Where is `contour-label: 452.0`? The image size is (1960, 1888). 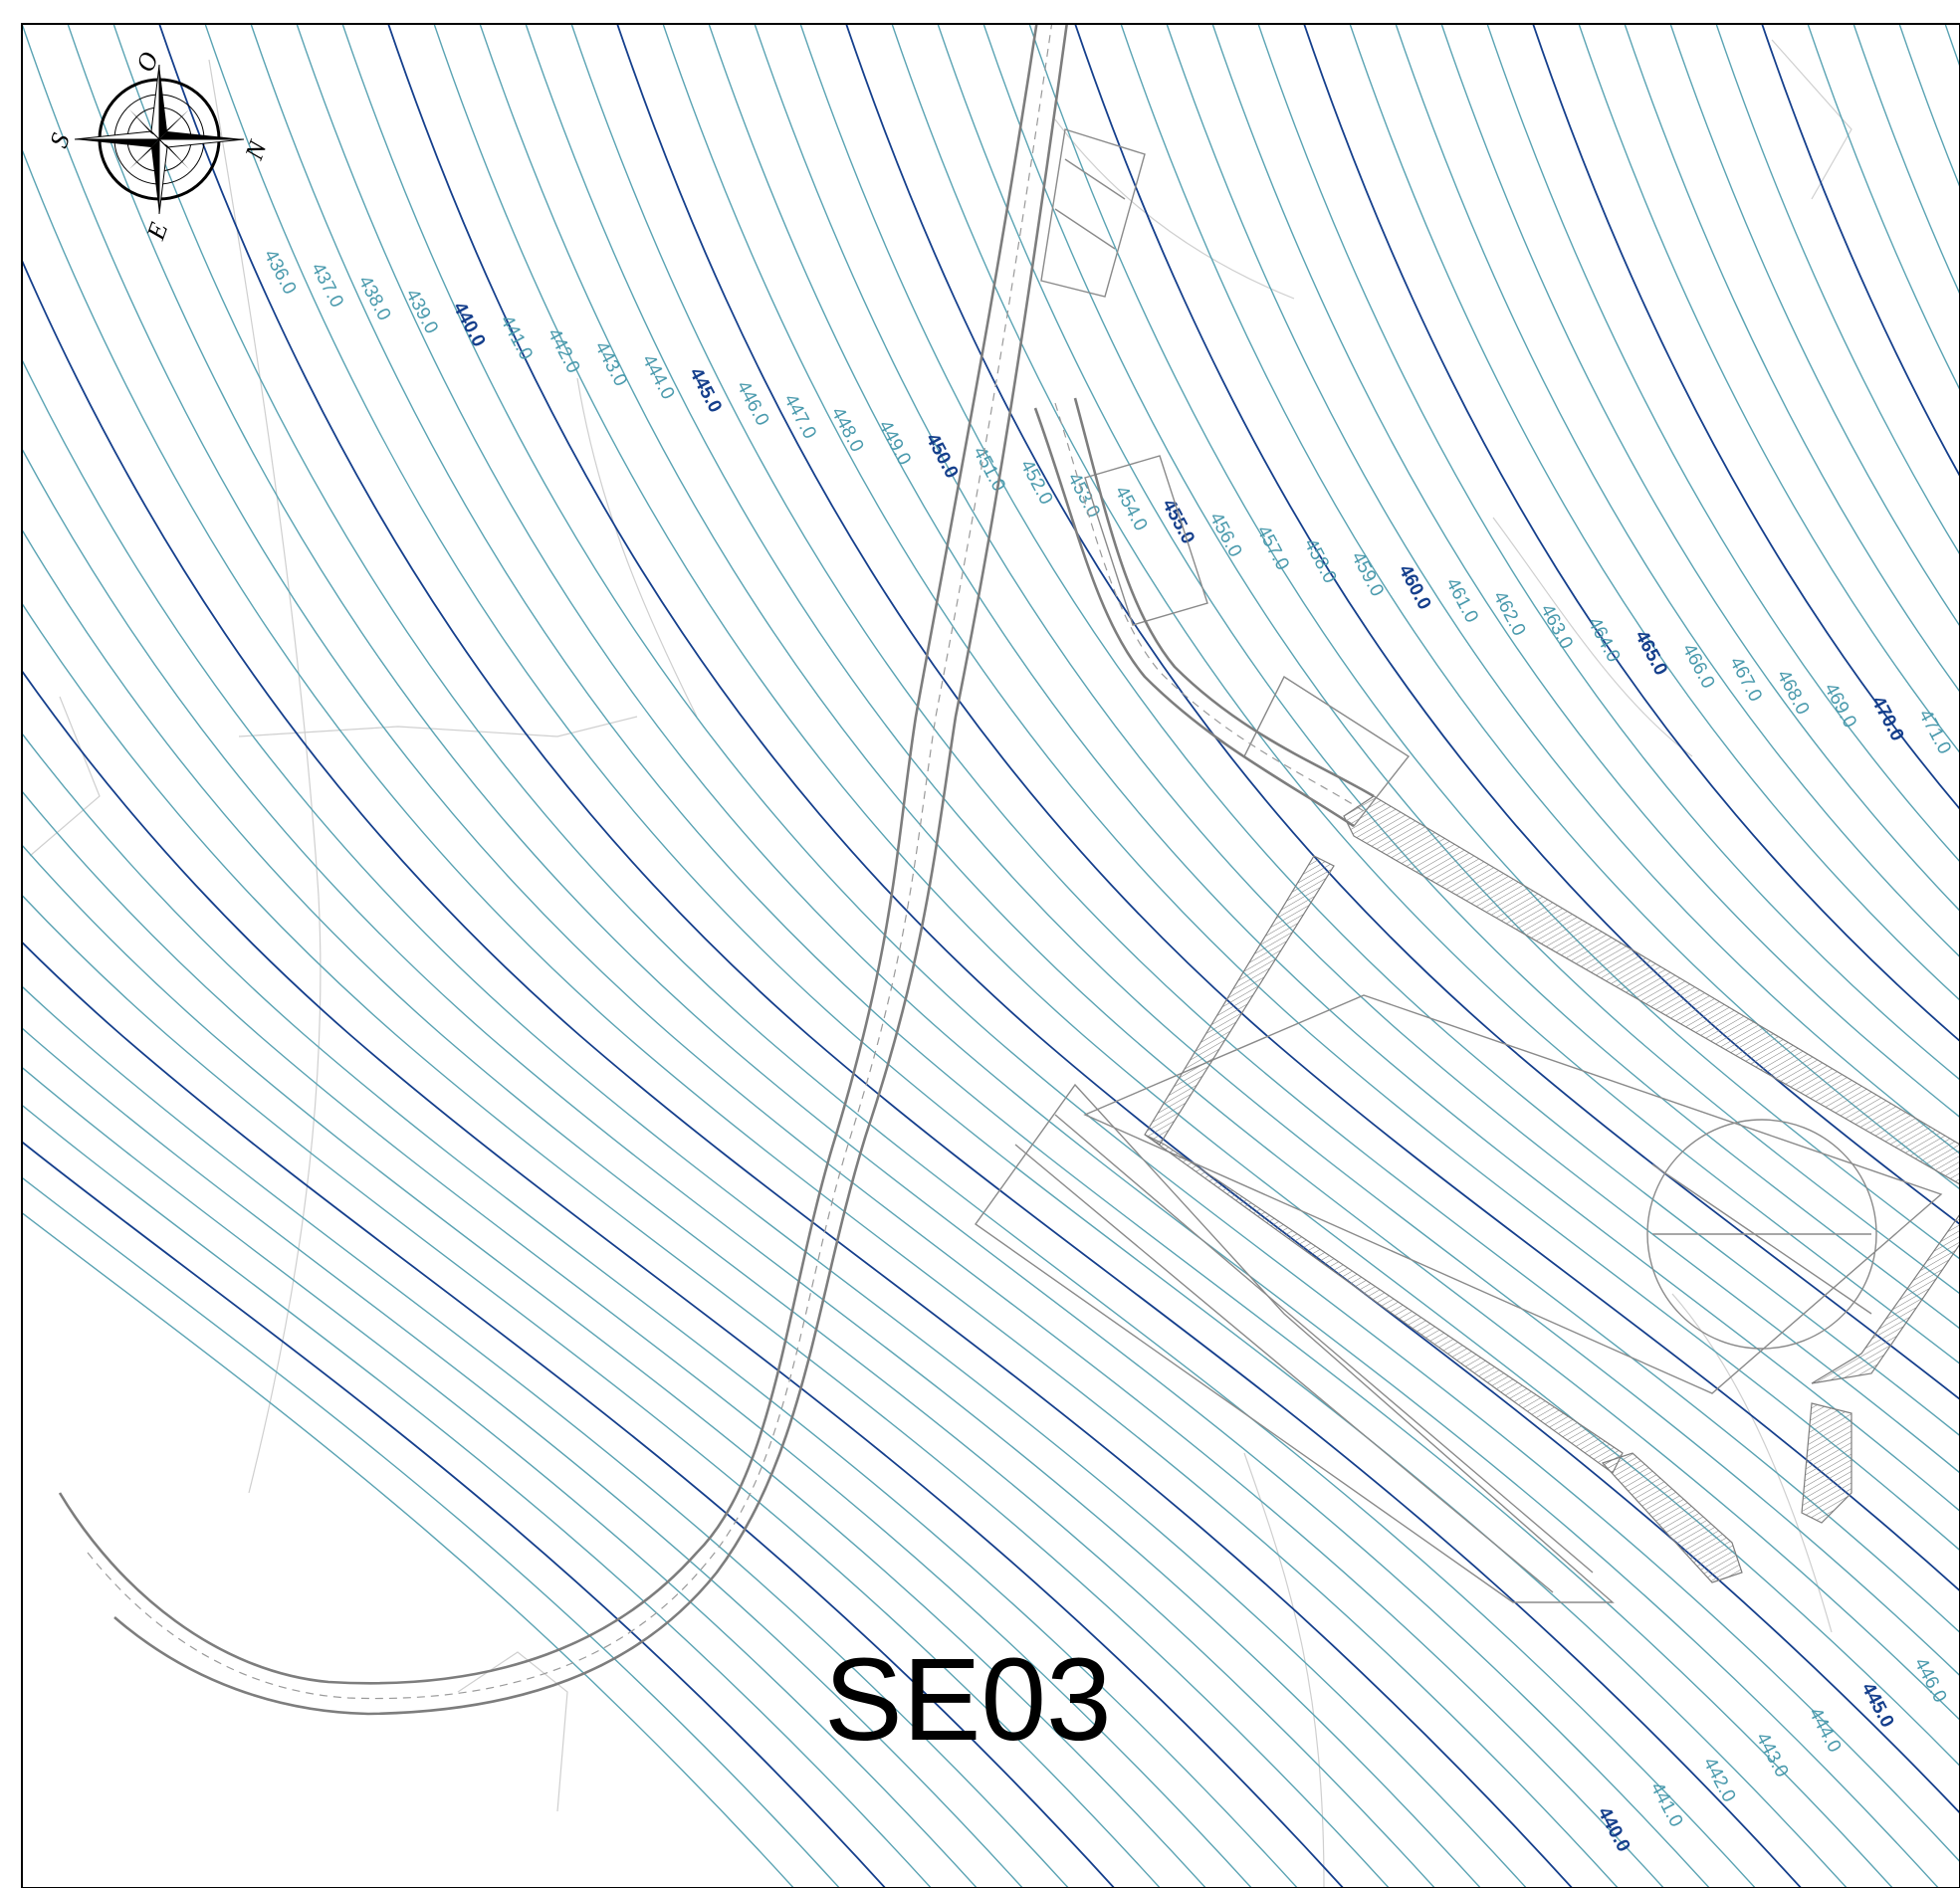 contour-label: 452.0 is located at coordinates (1036, 483).